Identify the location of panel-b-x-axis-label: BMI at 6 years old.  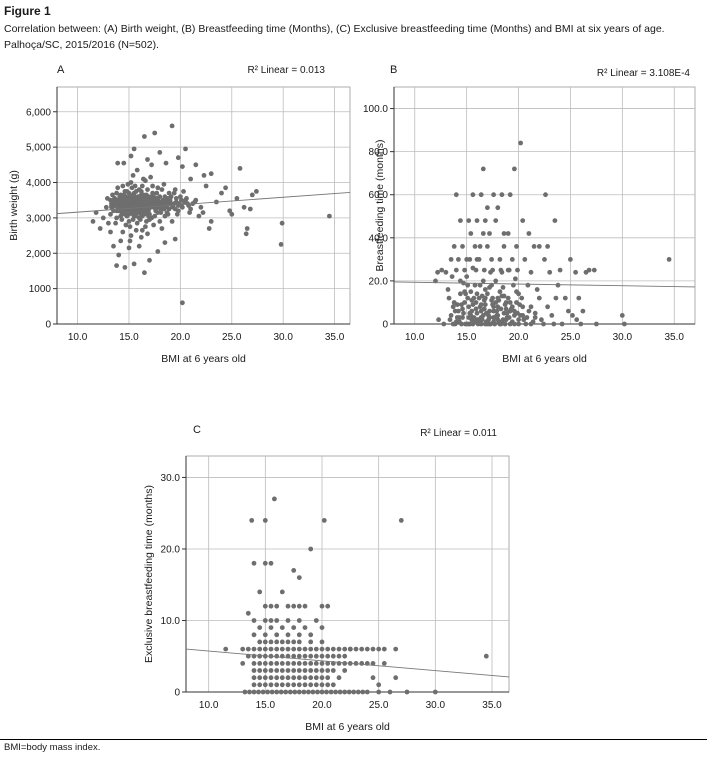
(544, 359).